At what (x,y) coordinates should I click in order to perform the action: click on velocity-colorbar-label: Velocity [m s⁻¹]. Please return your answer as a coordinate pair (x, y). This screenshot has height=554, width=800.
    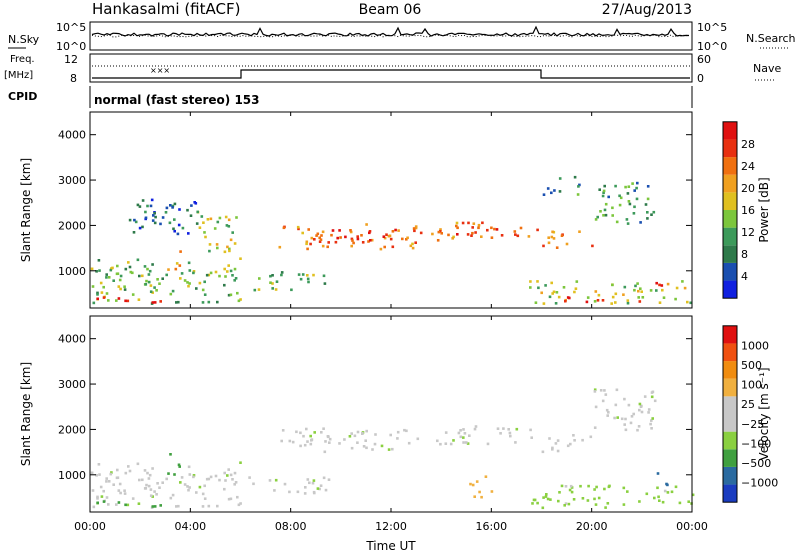
    Looking at the image, I should click on (764, 413).